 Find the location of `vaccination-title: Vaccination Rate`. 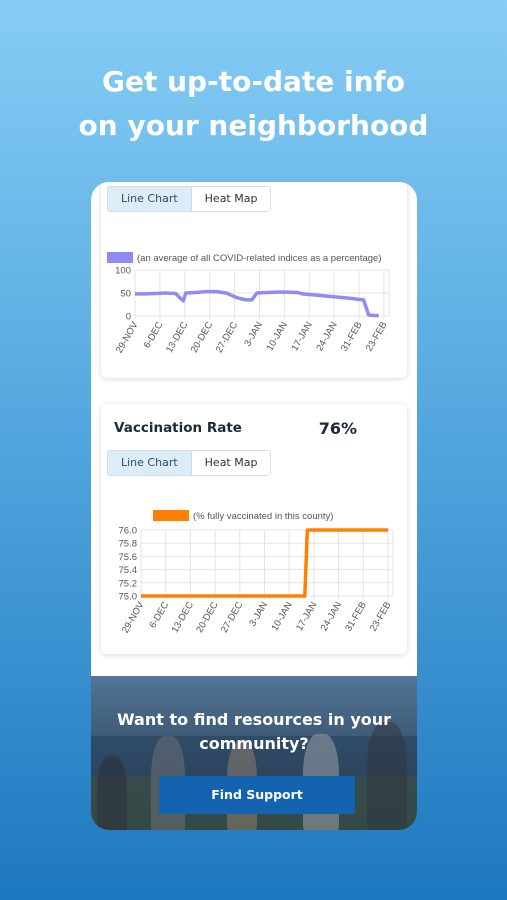

vaccination-title: Vaccination Rate is located at coordinates (178, 428).